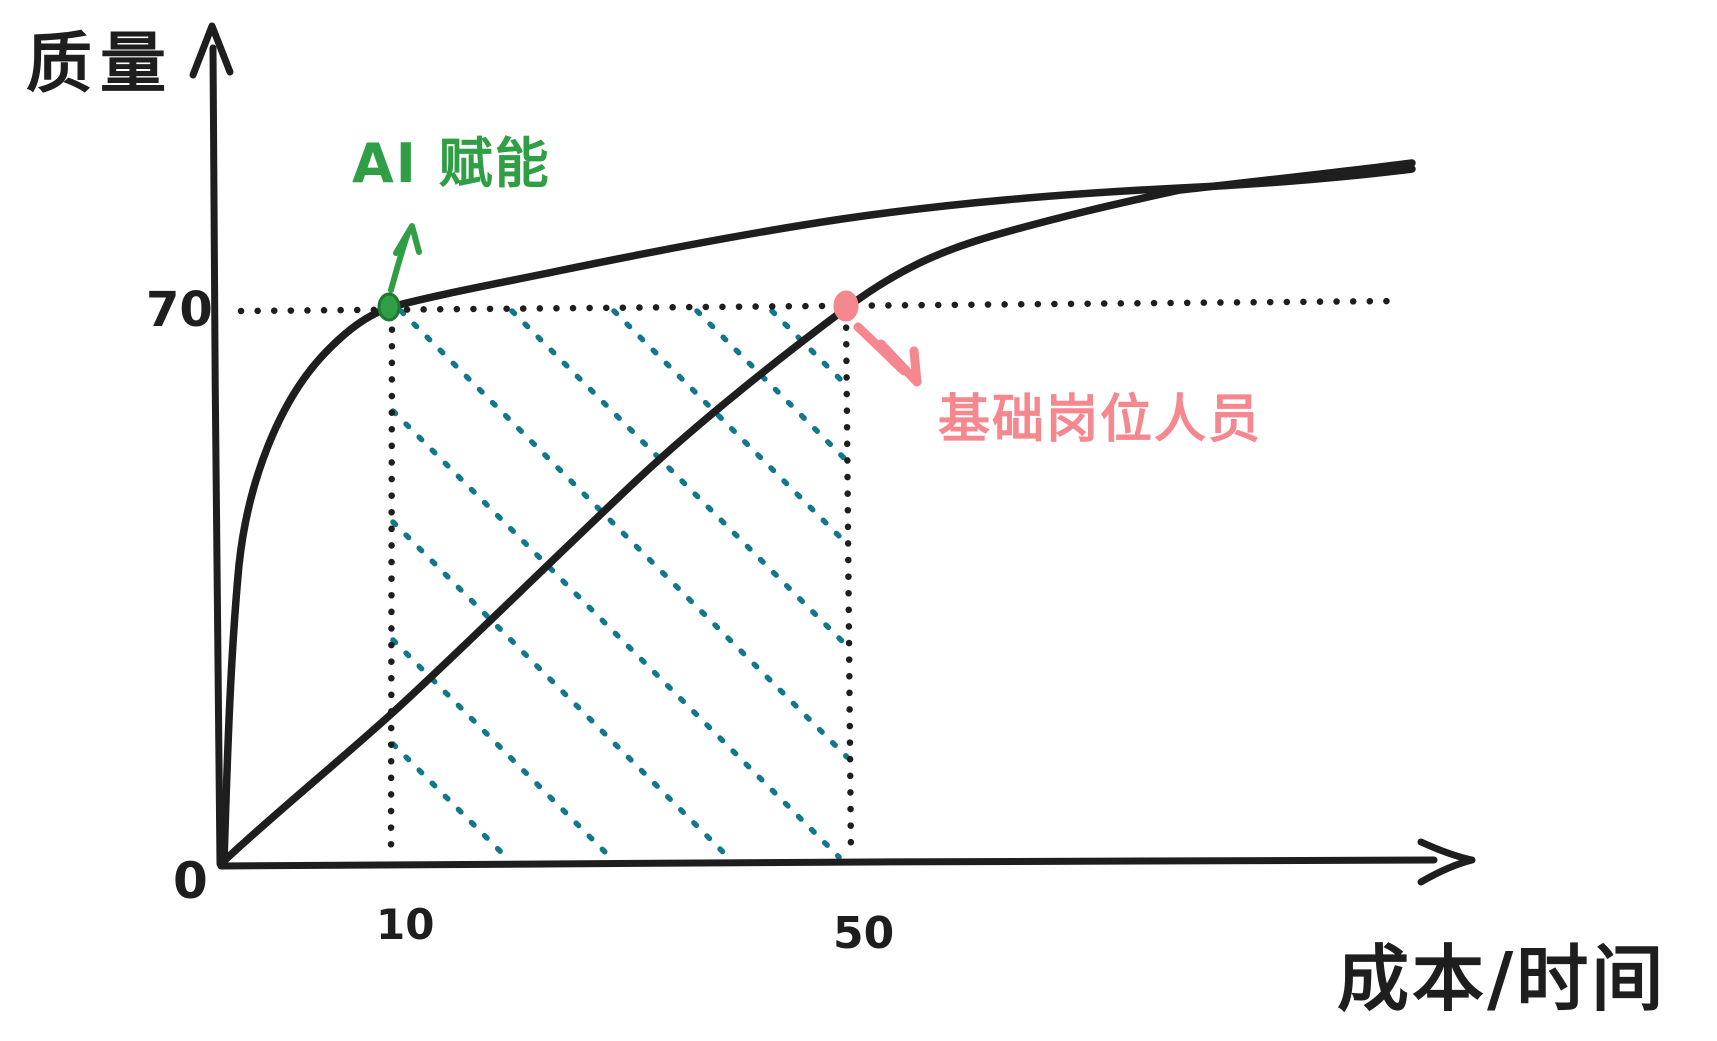 Image resolution: width=1717 pixels, height=1041 pixels. What do you see at coordinates (1446, 862) in the screenshot?
I see `x-axis-arrowhead-icon` at bounding box center [1446, 862].